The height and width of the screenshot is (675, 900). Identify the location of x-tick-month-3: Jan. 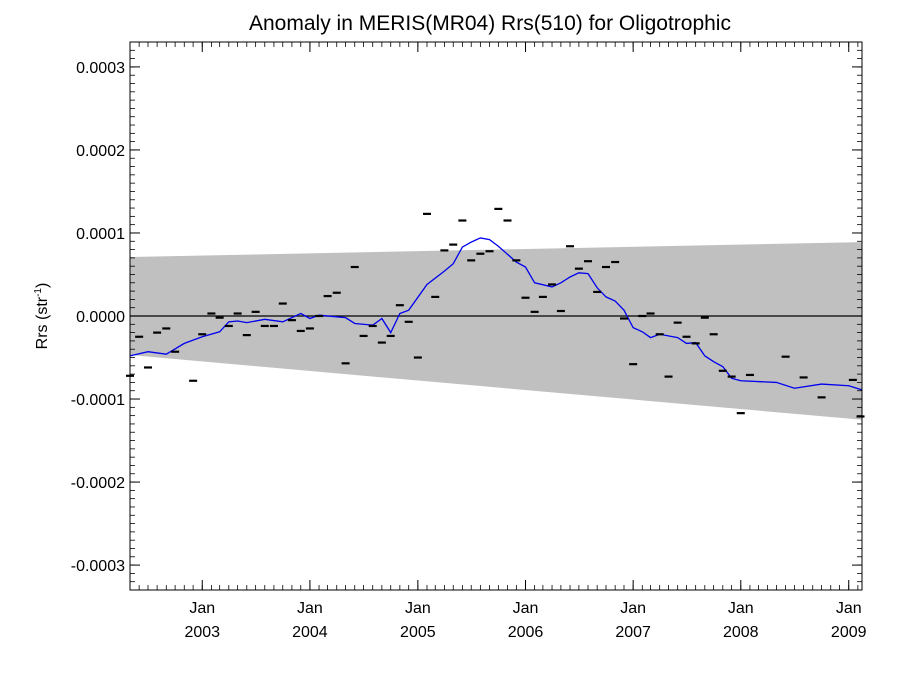
(526, 608).